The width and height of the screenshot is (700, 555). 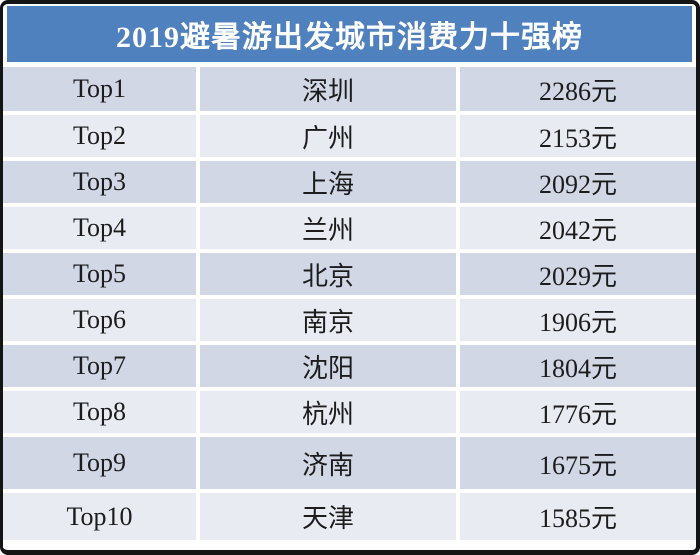 What do you see at coordinates (99, 412) in the screenshot?
I see `rank-cell: Top8` at bounding box center [99, 412].